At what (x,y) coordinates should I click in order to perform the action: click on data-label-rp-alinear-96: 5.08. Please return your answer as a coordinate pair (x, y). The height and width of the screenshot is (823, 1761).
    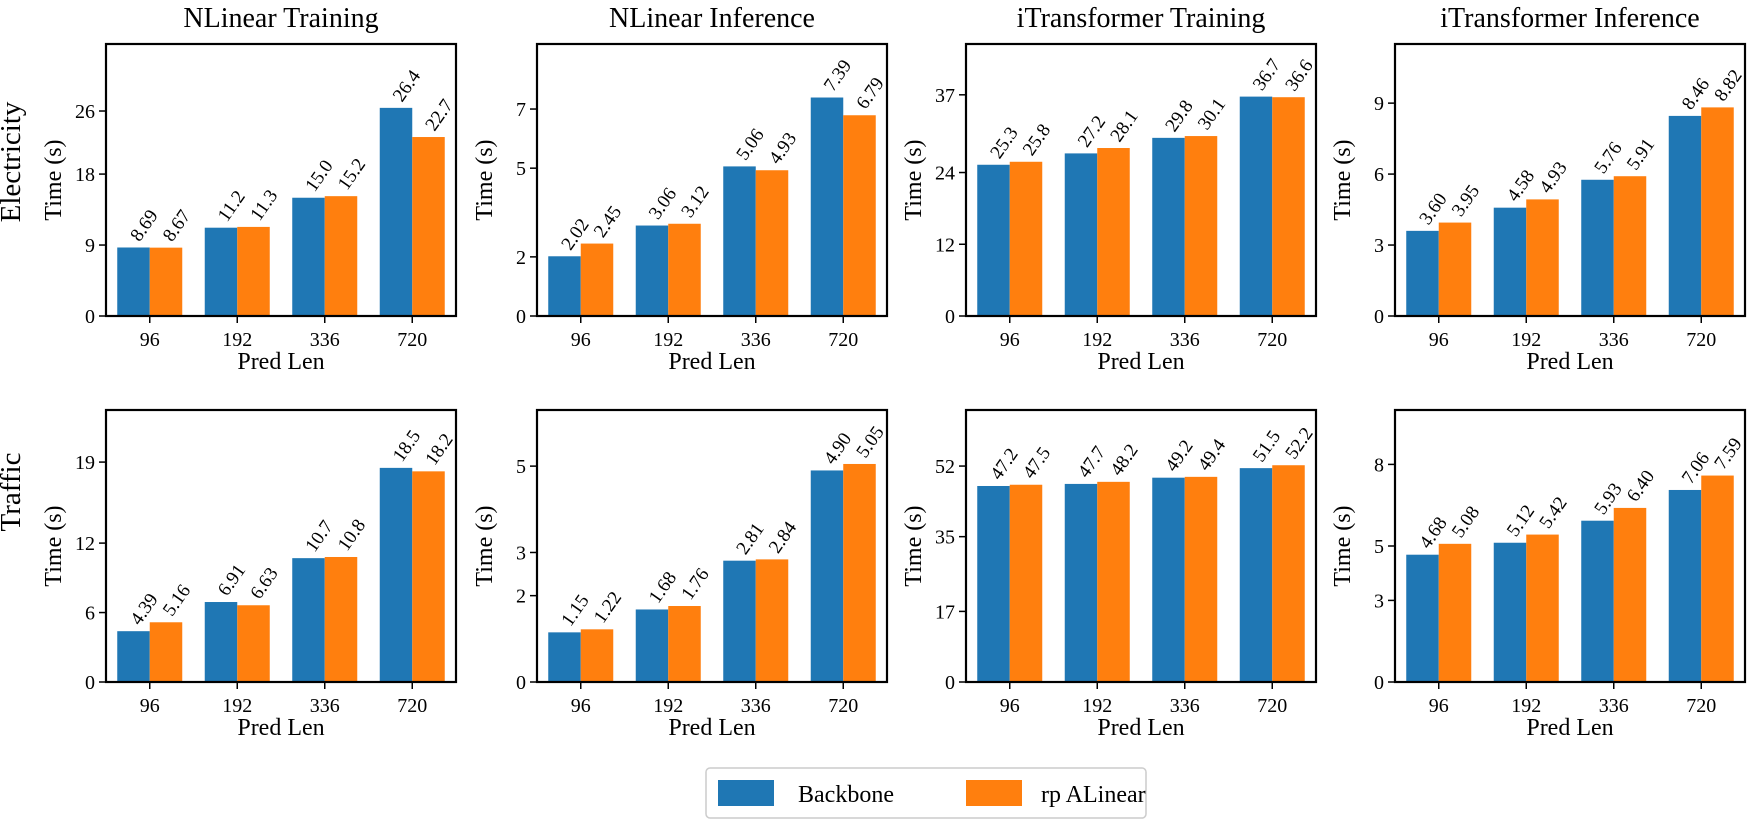
    Looking at the image, I should click on (1466, 521).